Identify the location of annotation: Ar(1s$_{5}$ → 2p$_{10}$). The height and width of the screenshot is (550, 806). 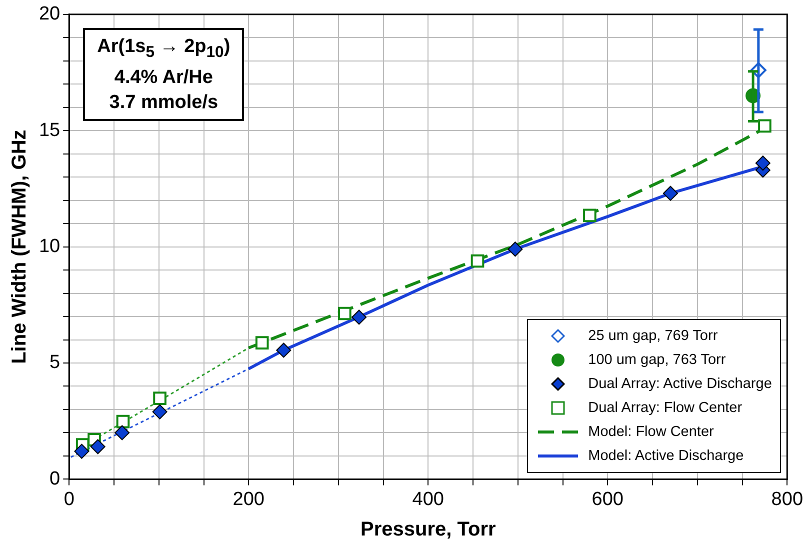
(163, 49).